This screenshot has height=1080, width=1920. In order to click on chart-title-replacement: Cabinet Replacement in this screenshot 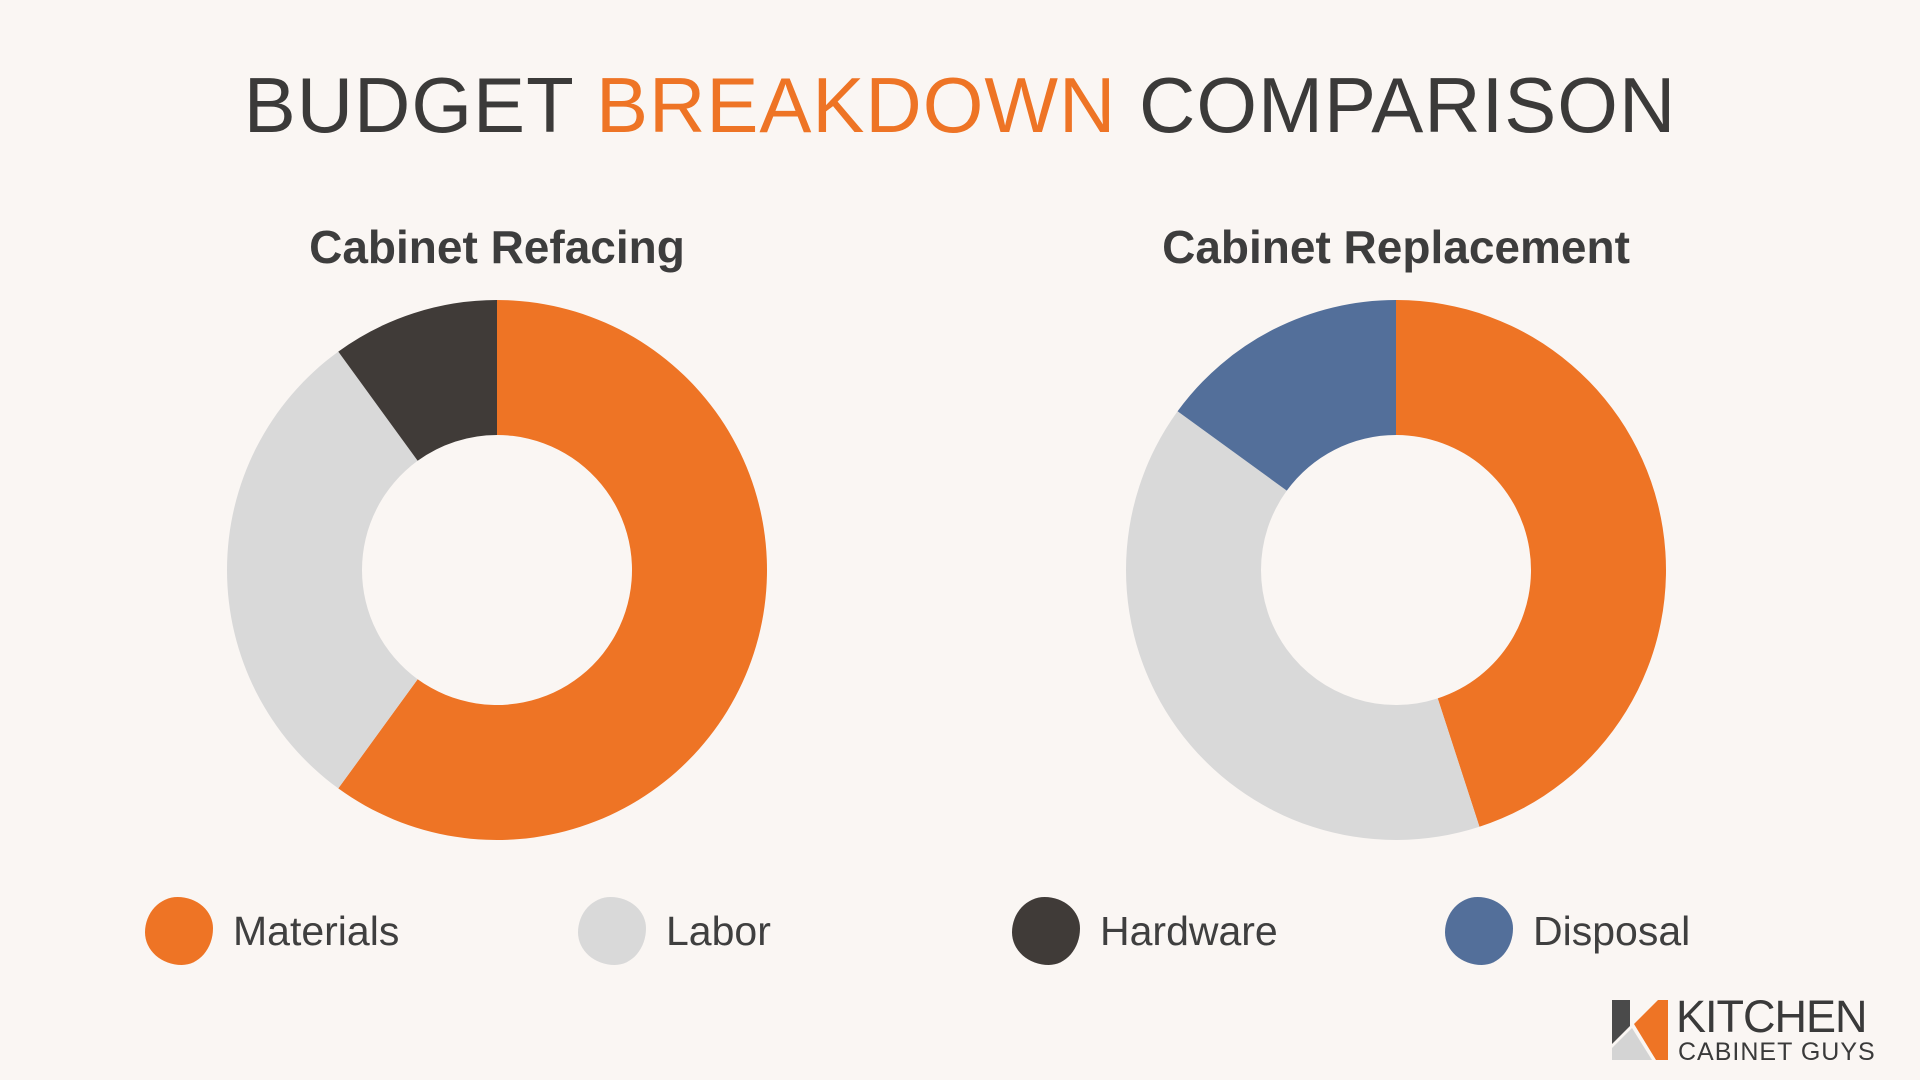, I will do `click(1396, 247)`.